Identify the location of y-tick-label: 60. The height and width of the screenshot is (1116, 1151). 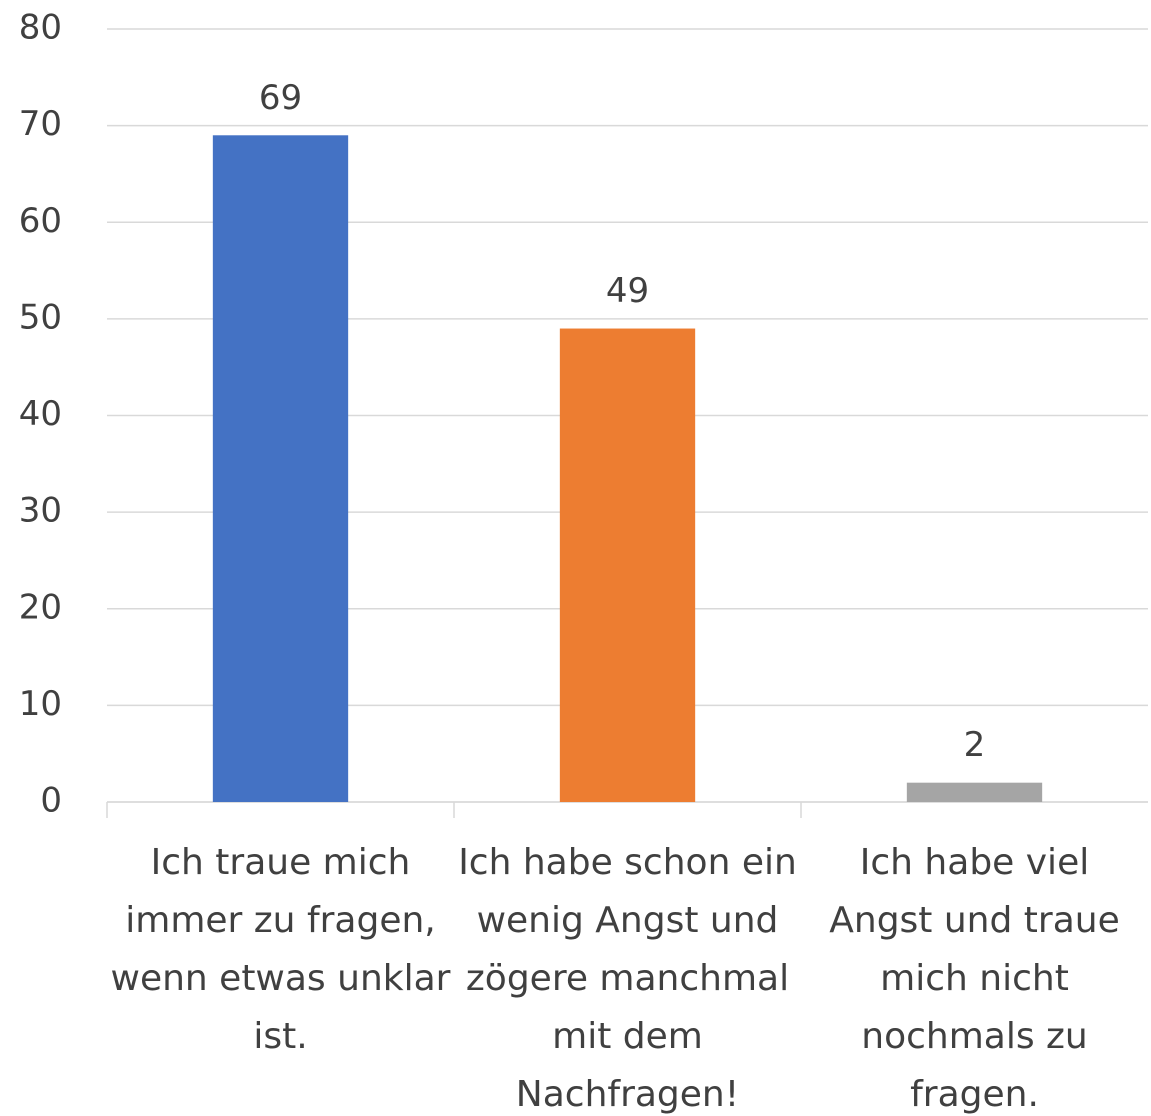
(40, 221).